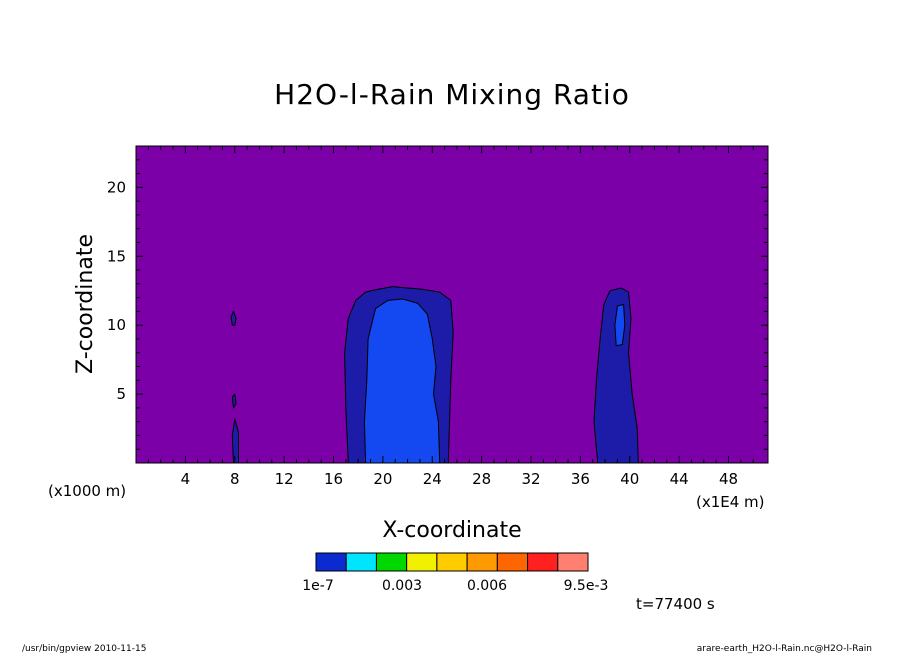 The width and height of the screenshot is (904, 654). What do you see at coordinates (481, 479) in the screenshot?
I see `x-tick-label: 28` at bounding box center [481, 479].